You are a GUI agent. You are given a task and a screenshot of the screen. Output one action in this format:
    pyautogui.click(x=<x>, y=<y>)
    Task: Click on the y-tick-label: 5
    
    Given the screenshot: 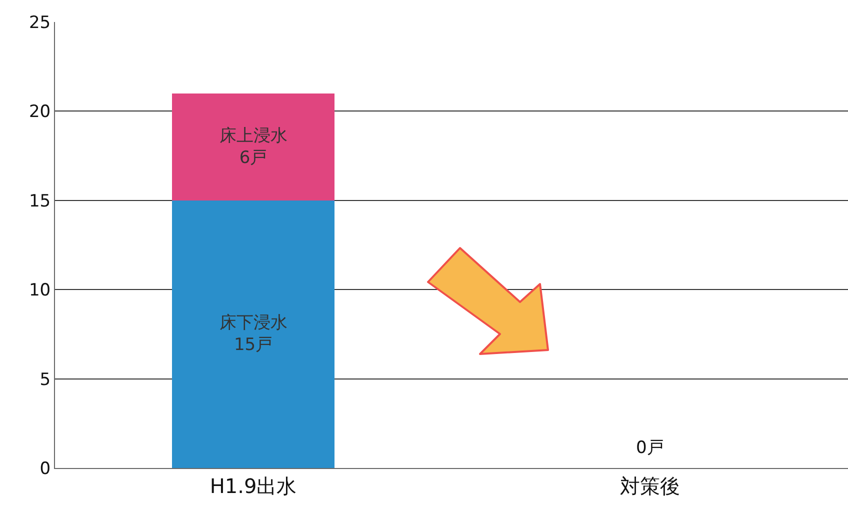 What is the action you would take?
    pyautogui.click(x=45, y=380)
    